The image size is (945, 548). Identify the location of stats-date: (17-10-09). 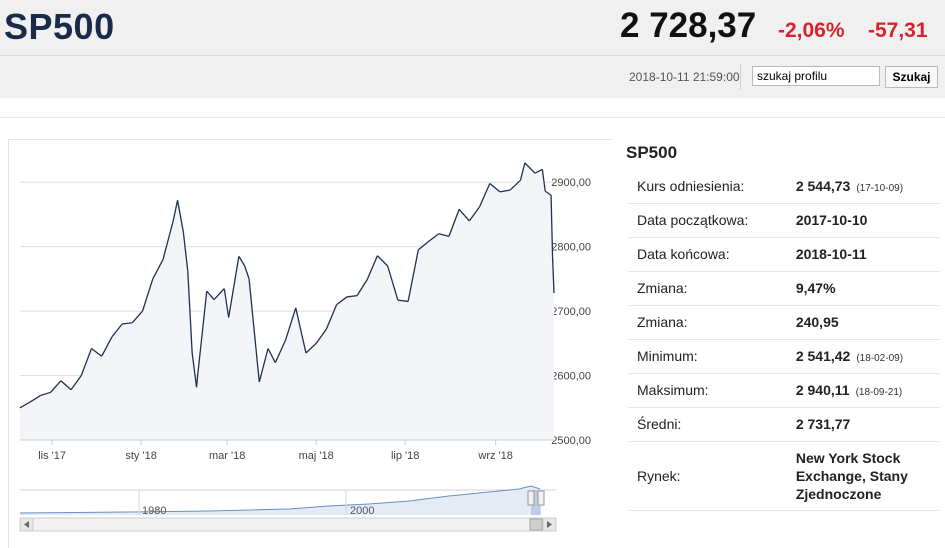
(880, 188).